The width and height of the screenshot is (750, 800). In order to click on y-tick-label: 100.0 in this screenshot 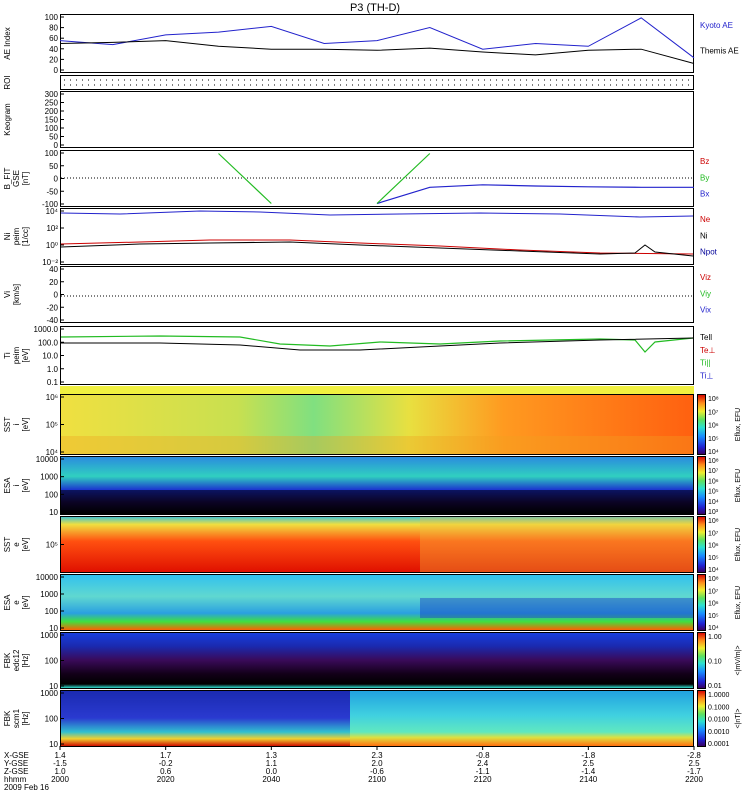, I will do `click(48, 342)`.